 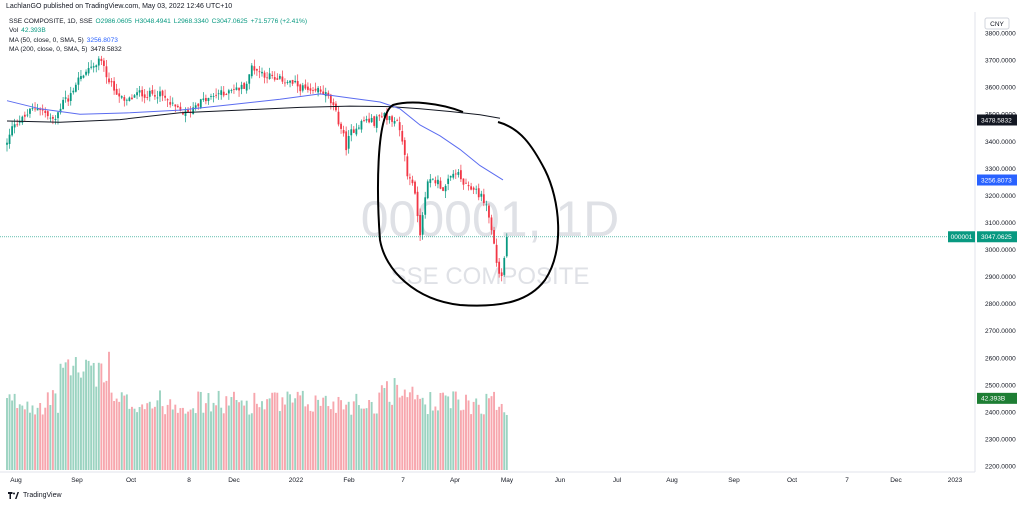 What do you see at coordinates (106, 50) in the screenshot?
I see `legend-ma200-value: 3478.5832` at bounding box center [106, 50].